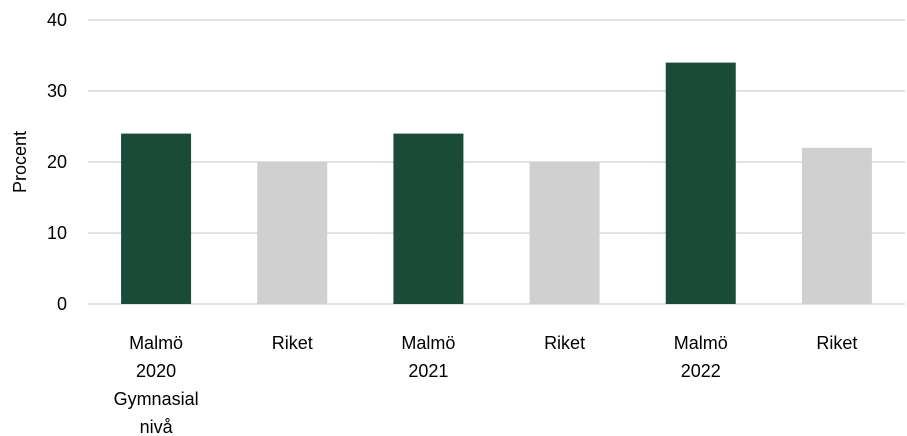 Image resolution: width=907 pixels, height=436 pixels. I want to click on y-tick-label: 20, so click(57, 162).